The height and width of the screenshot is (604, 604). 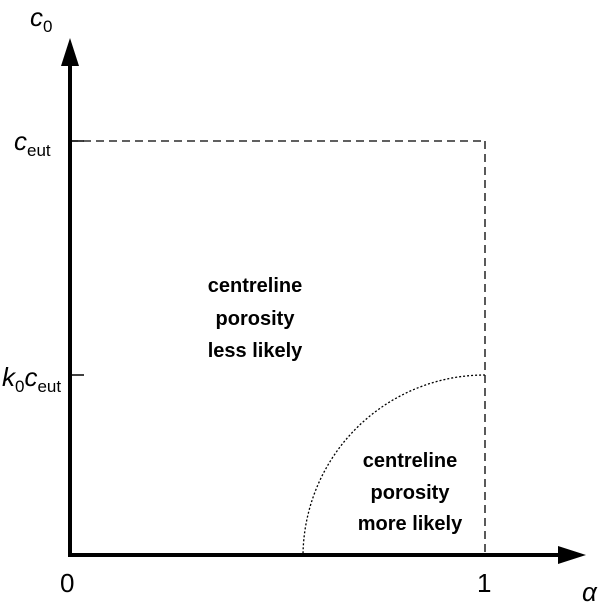 What do you see at coordinates (70, 52) in the screenshot?
I see `y-arrow` at bounding box center [70, 52].